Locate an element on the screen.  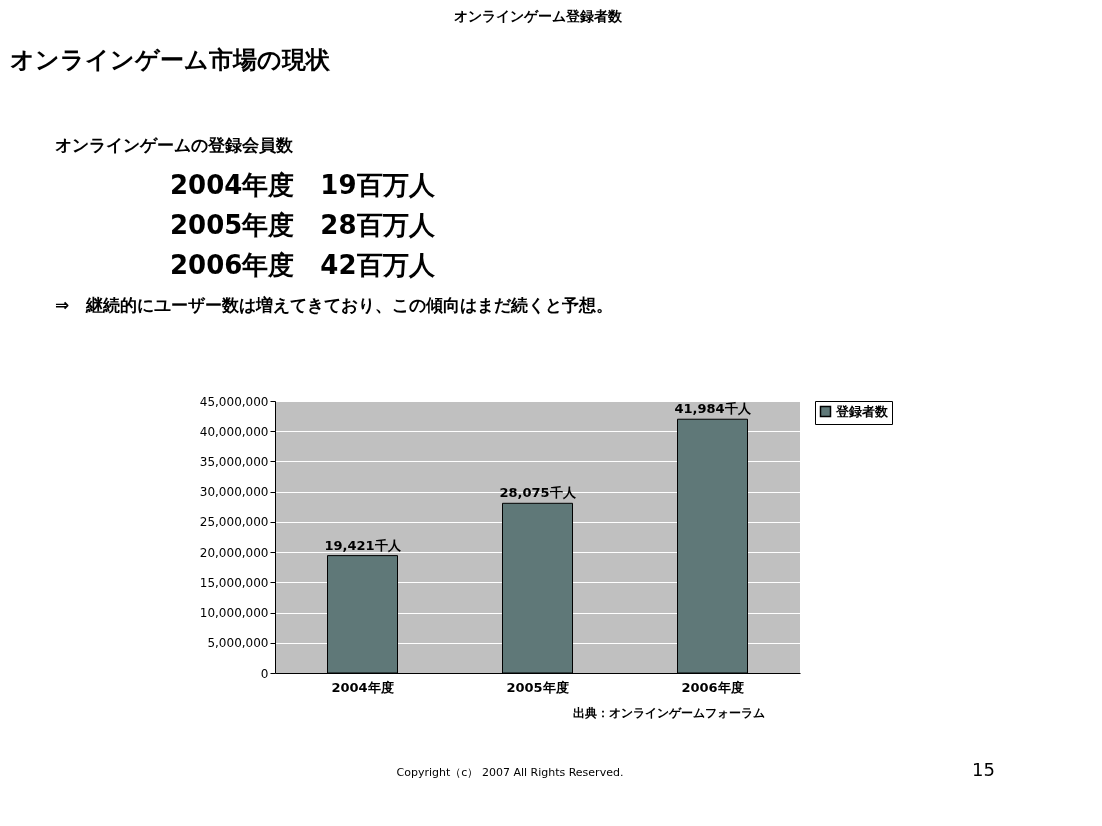
text: 15 is located at coordinates (983, 769).